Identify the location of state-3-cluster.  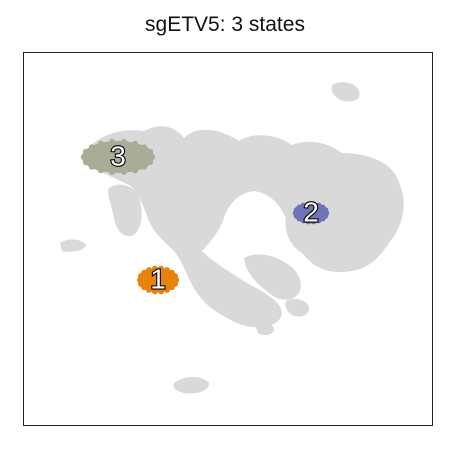
(118, 157).